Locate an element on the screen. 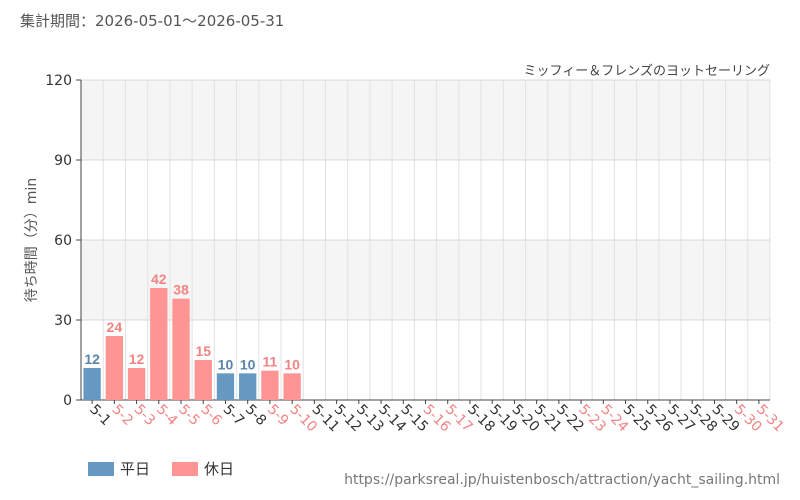 The width and height of the screenshot is (800, 500). legend-item-weekday: 平日 is located at coordinates (119, 468).